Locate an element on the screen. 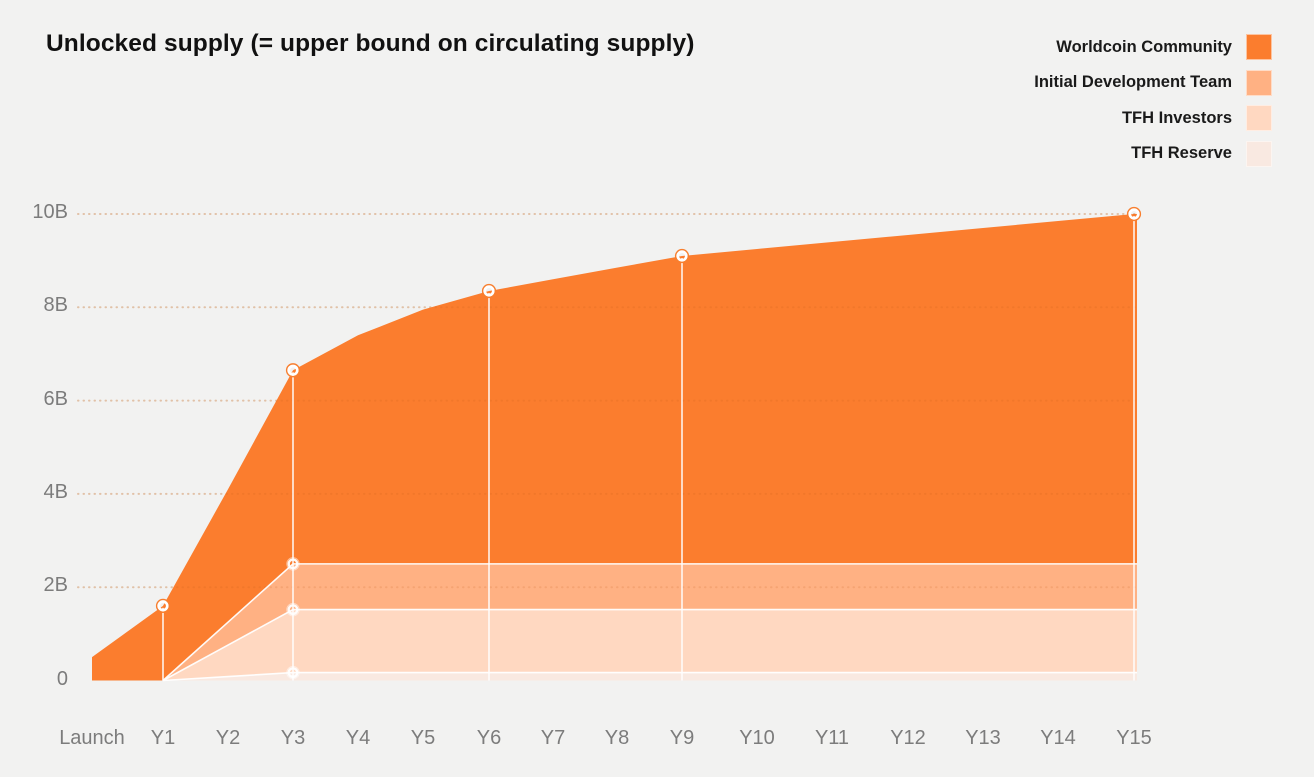  y-tick-label: 0 is located at coordinates (62, 678).